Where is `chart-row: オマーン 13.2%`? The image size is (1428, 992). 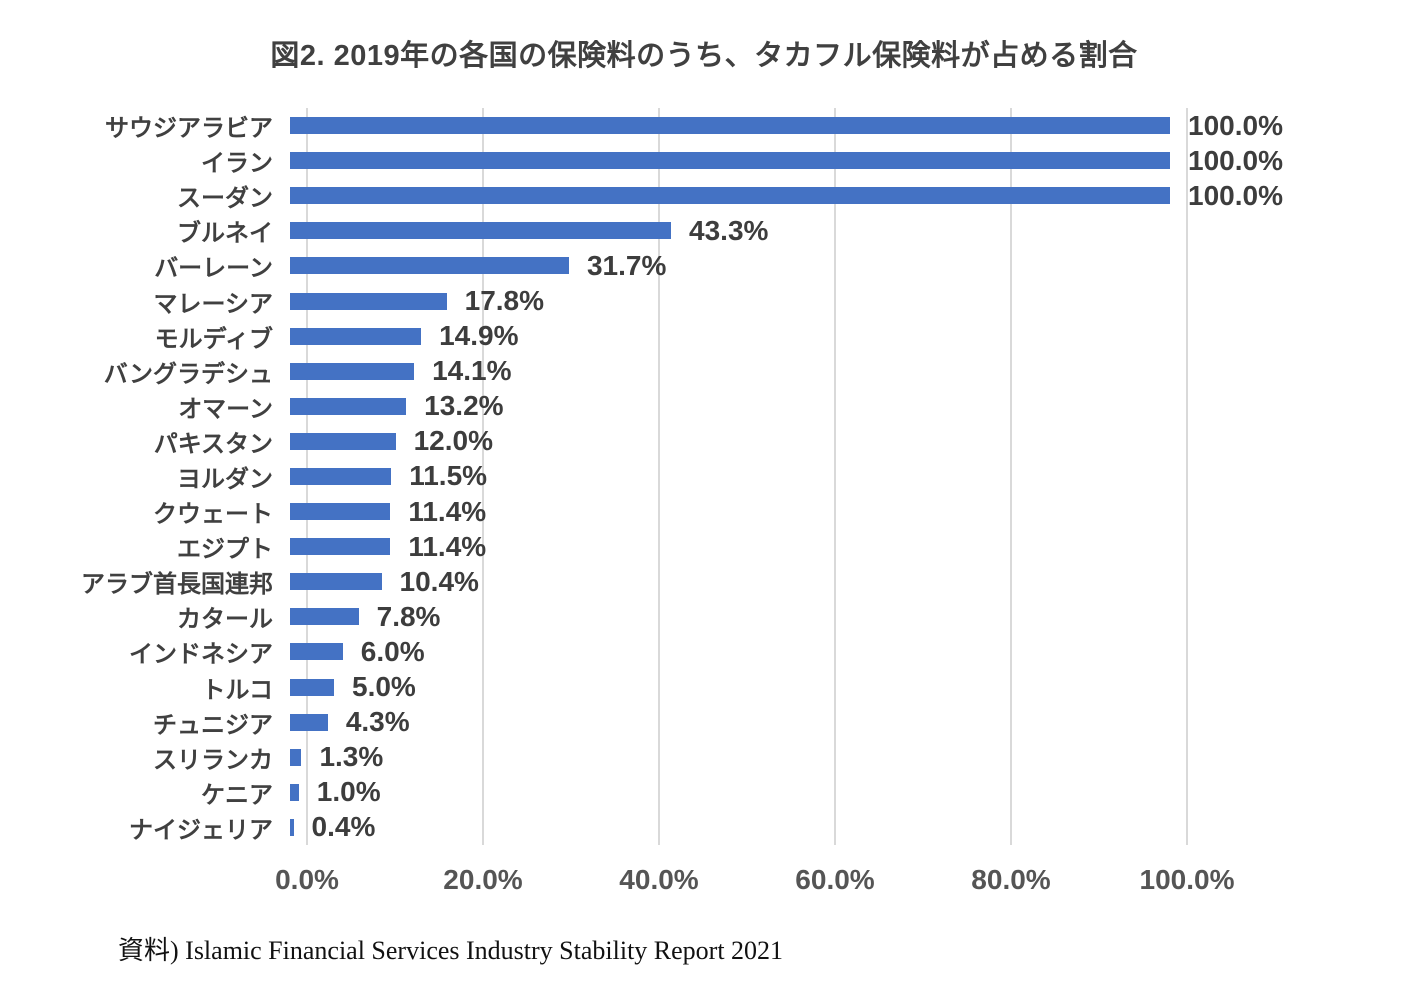 chart-row: オマーン 13.2% is located at coordinates (740, 406).